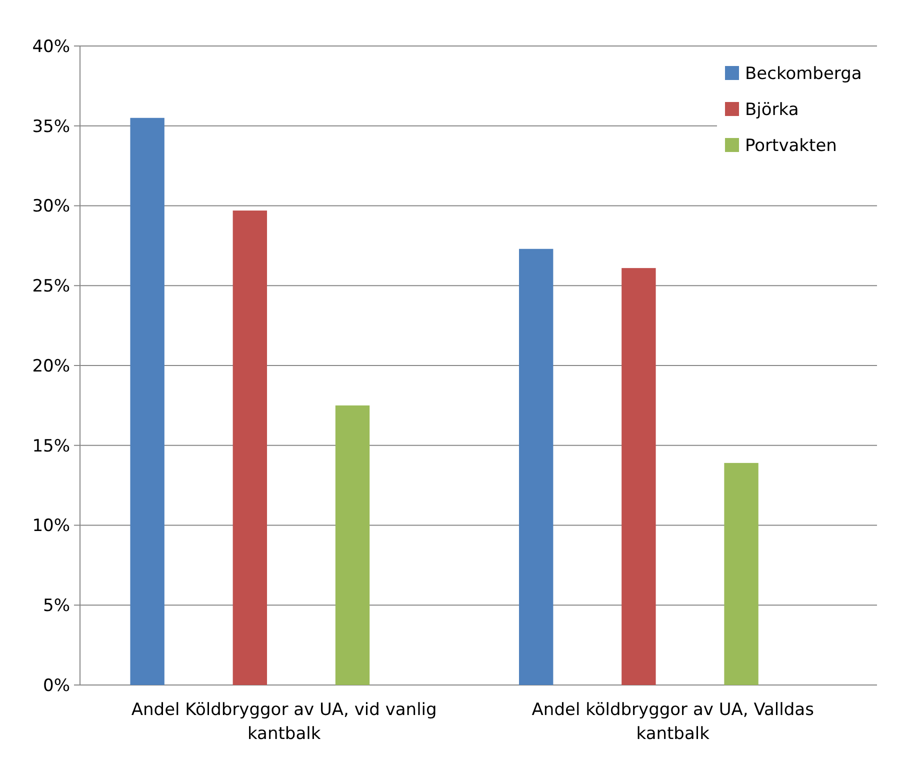  I want to click on y-tick-label: 40%, so click(51, 46).